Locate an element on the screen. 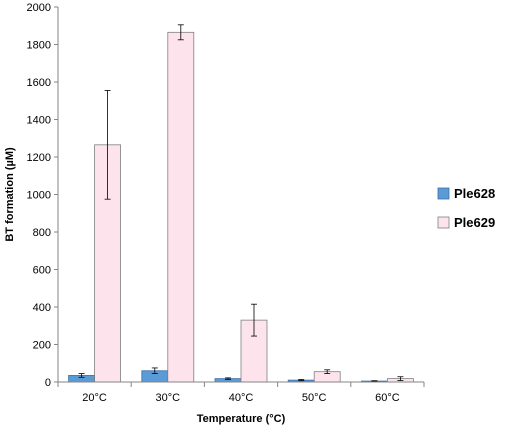  legend: Ple628 Ple629 is located at coordinates (466, 208).